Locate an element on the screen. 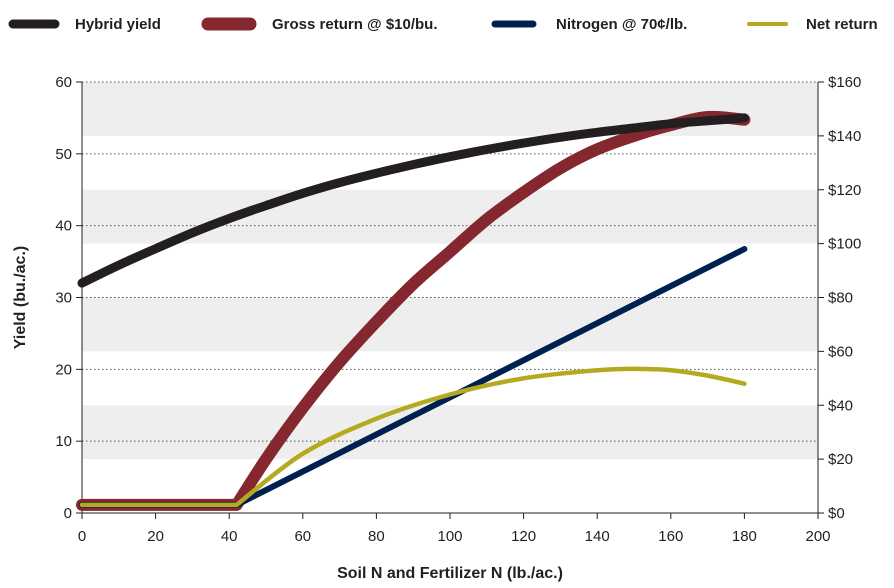  y-right-tick-label: $120 is located at coordinates (844, 190).